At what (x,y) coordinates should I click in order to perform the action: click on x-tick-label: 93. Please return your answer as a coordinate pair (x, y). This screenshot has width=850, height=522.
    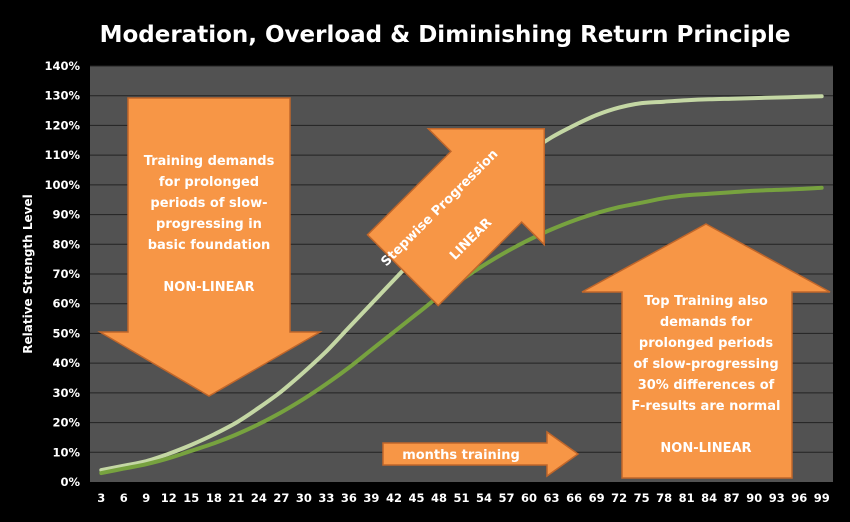
    Looking at the image, I should click on (777, 498).